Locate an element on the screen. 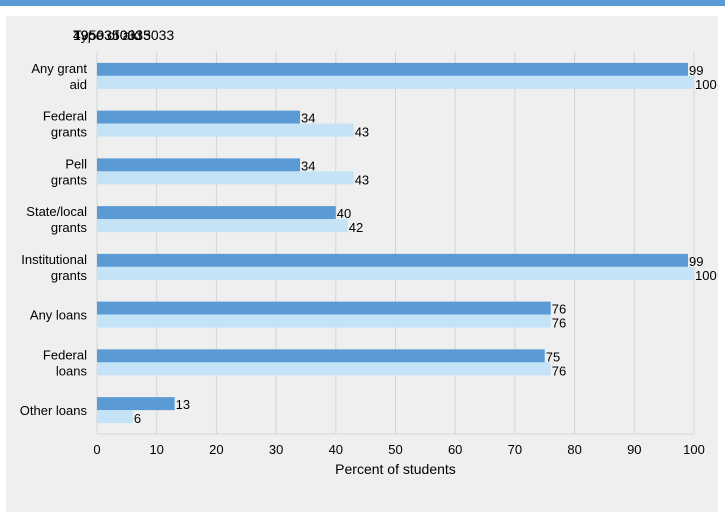 This screenshot has width=725, height=518. overlap-label-0: Type of aid is located at coordinates (107, 35).